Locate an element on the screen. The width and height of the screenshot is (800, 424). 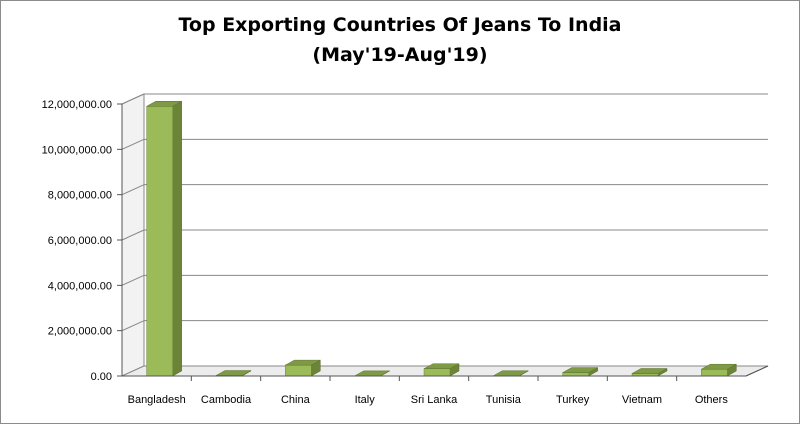
bar-sri-lanka is located at coordinates (441, 370).